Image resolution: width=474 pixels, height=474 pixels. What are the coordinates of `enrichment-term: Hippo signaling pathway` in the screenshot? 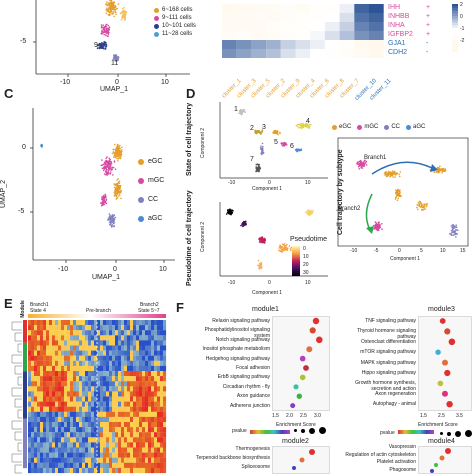 It's located at (388, 373).